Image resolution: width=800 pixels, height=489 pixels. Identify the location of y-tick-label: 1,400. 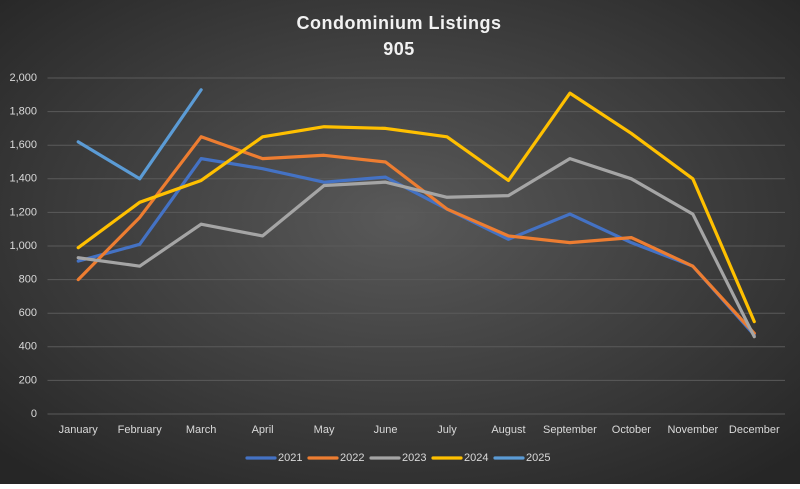
(23, 179).